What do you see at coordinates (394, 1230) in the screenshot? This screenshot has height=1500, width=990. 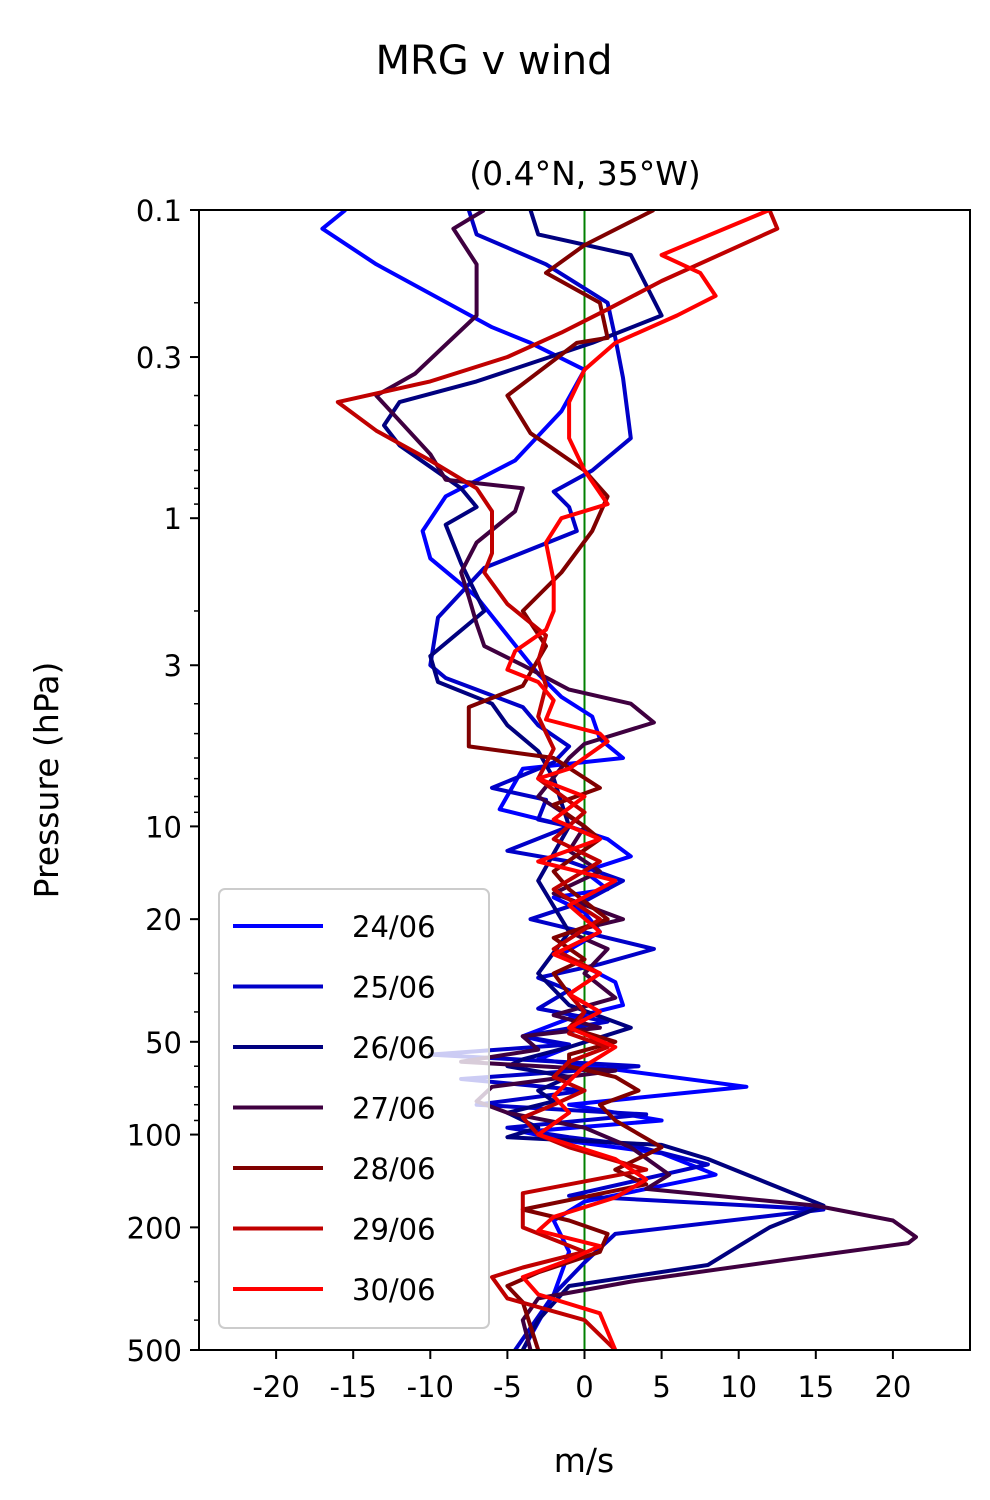 I see `legend-label-29/06: 29/06` at bounding box center [394, 1230].